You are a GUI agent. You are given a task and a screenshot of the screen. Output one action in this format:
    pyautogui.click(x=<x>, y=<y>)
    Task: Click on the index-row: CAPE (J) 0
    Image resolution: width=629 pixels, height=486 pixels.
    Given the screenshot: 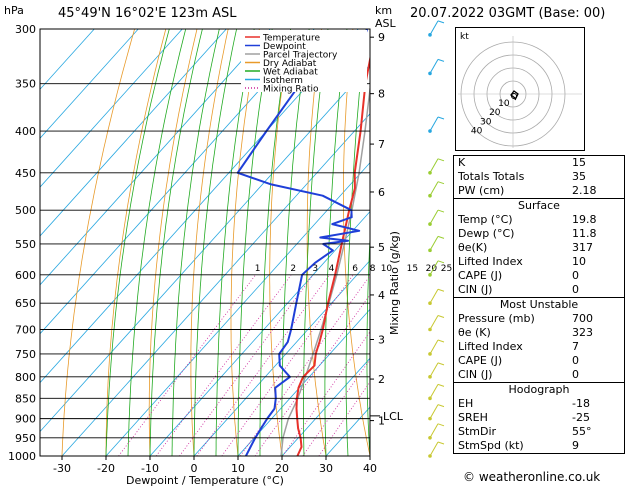 What is the action you would take?
    pyautogui.click(x=539, y=276)
    